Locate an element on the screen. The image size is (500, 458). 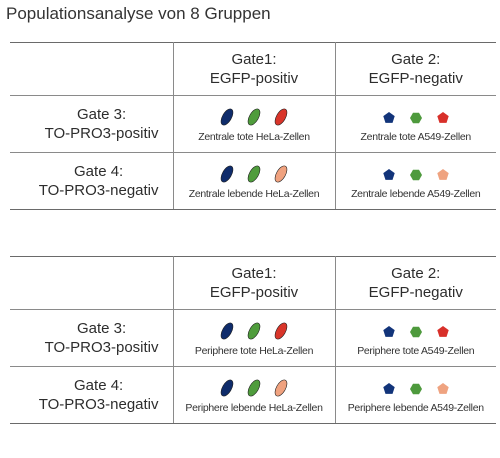
page-title: Populationsanalyse von 8 Gruppen is located at coordinates (138, 13).